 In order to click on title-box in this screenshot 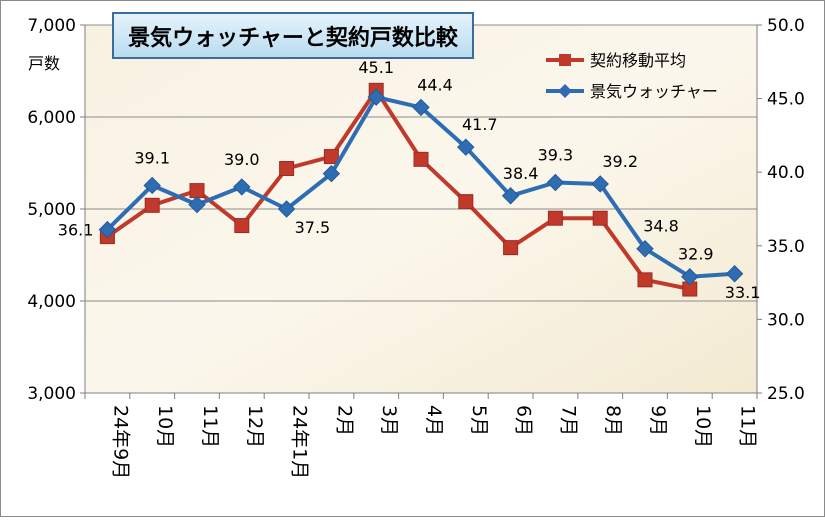, I will do `click(293, 35)`.